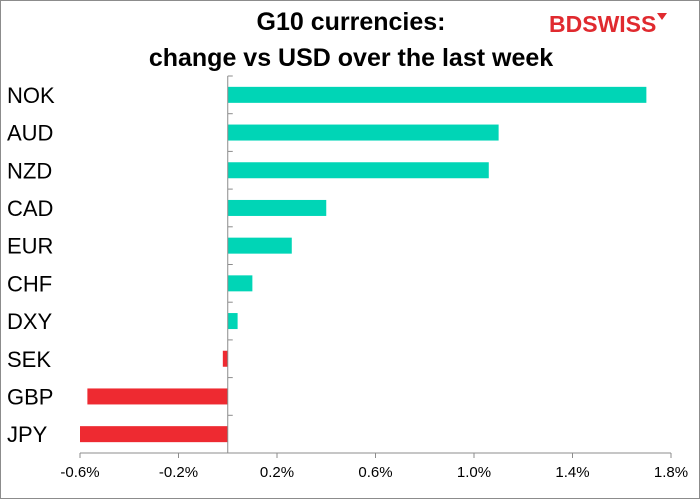 The image size is (700, 500). Describe the element at coordinates (29, 359) in the screenshot. I see `category-label-sek: SEK` at that location.